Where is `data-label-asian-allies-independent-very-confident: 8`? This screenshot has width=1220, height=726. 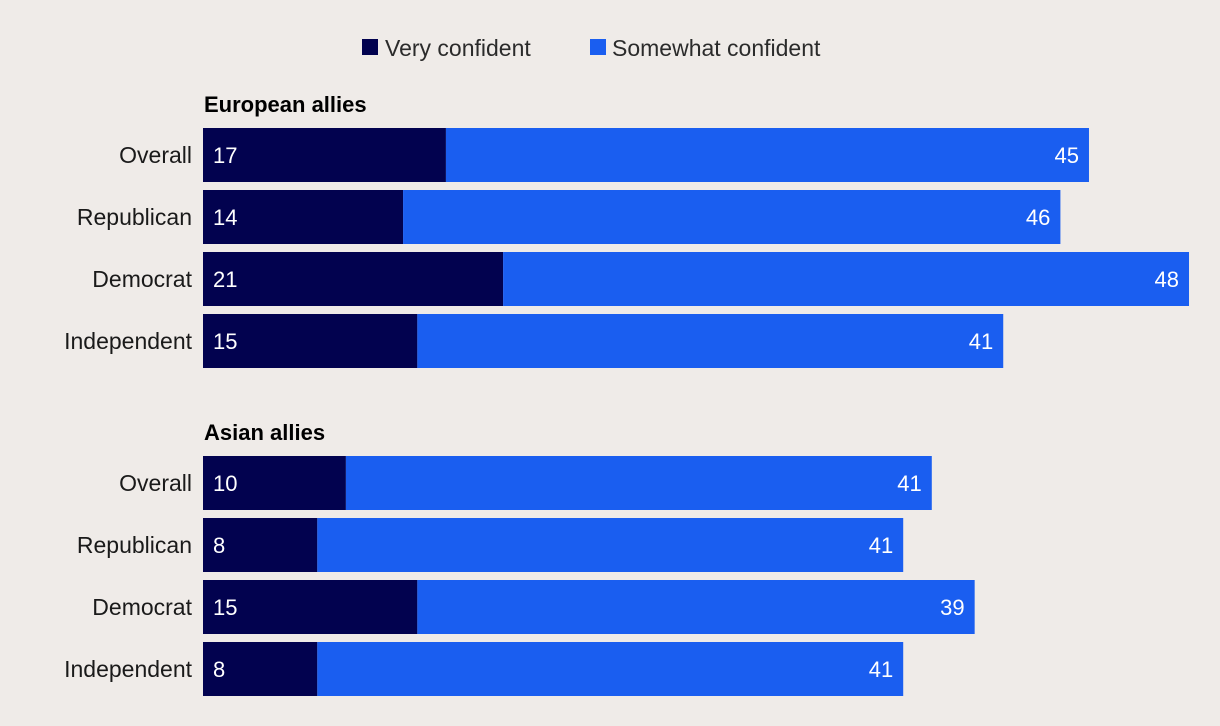 data-label-asian-allies-independent-very-confident: 8 is located at coordinates (219, 669).